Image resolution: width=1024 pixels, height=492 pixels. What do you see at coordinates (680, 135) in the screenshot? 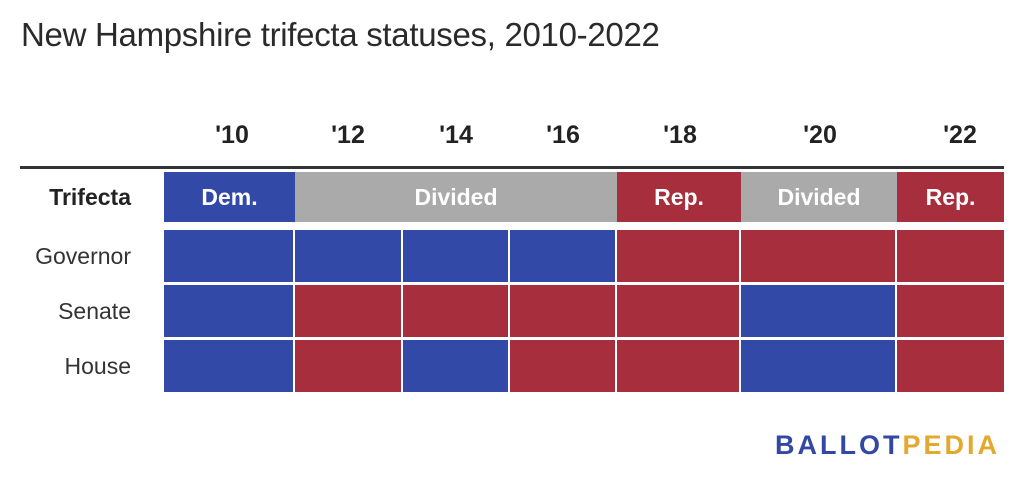
I see `x-tick-label: '18` at bounding box center [680, 135].